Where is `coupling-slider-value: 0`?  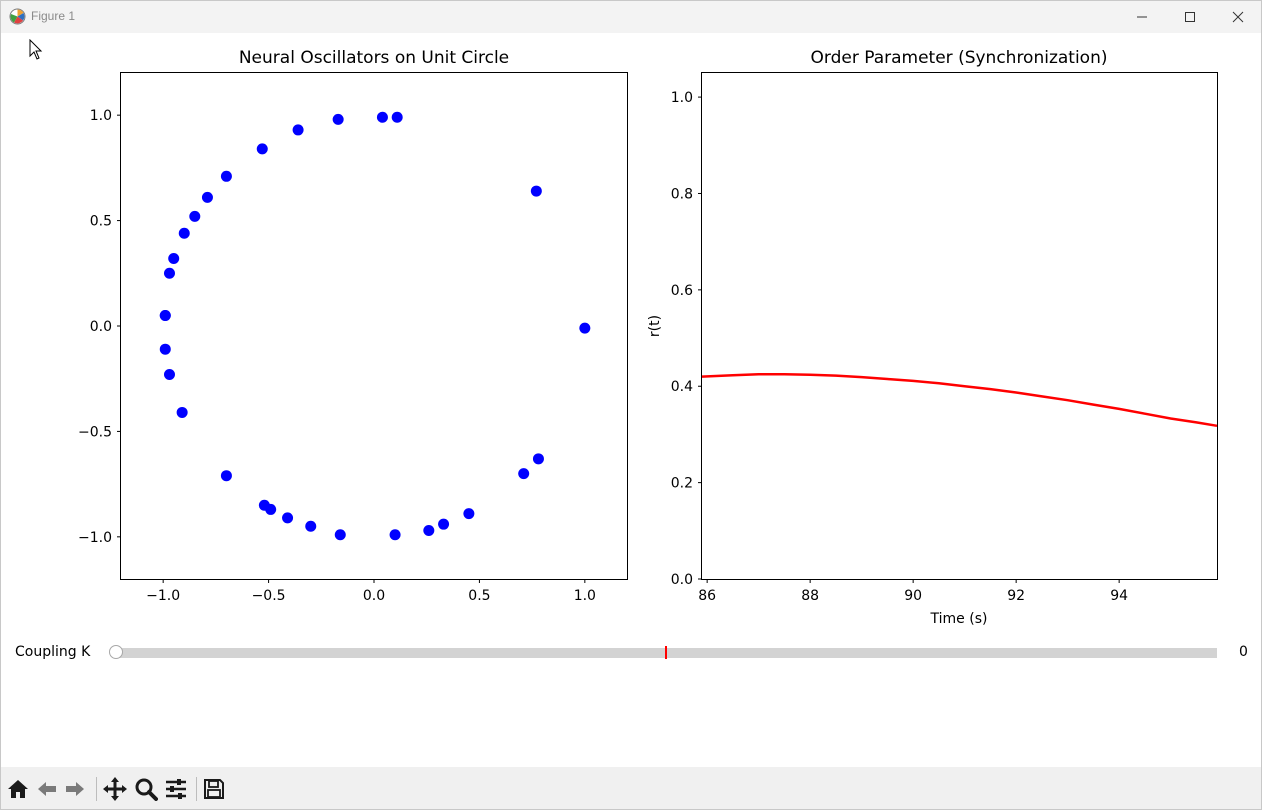
coupling-slider-value: 0 is located at coordinates (1243, 652).